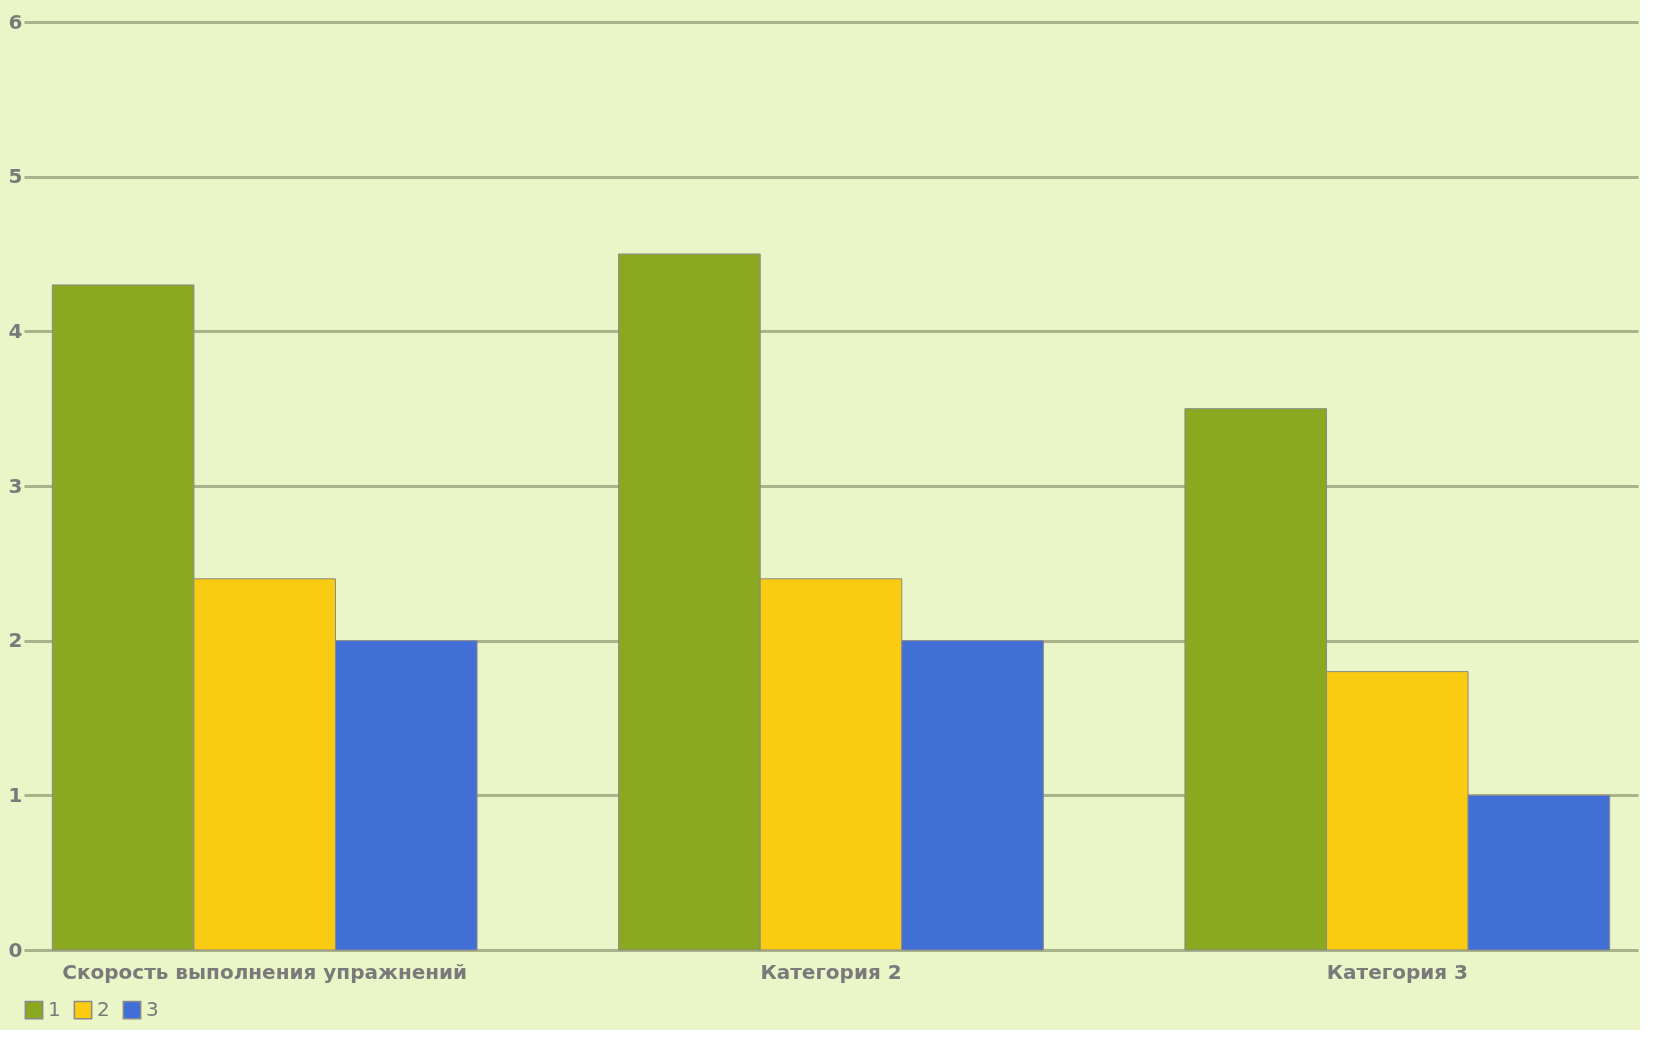 The height and width of the screenshot is (1045, 1659). What do you see at coordinates (831, 971) in the screenshot?
I see `x-tick-label: Категория 2` at bounding box center [831, 971].